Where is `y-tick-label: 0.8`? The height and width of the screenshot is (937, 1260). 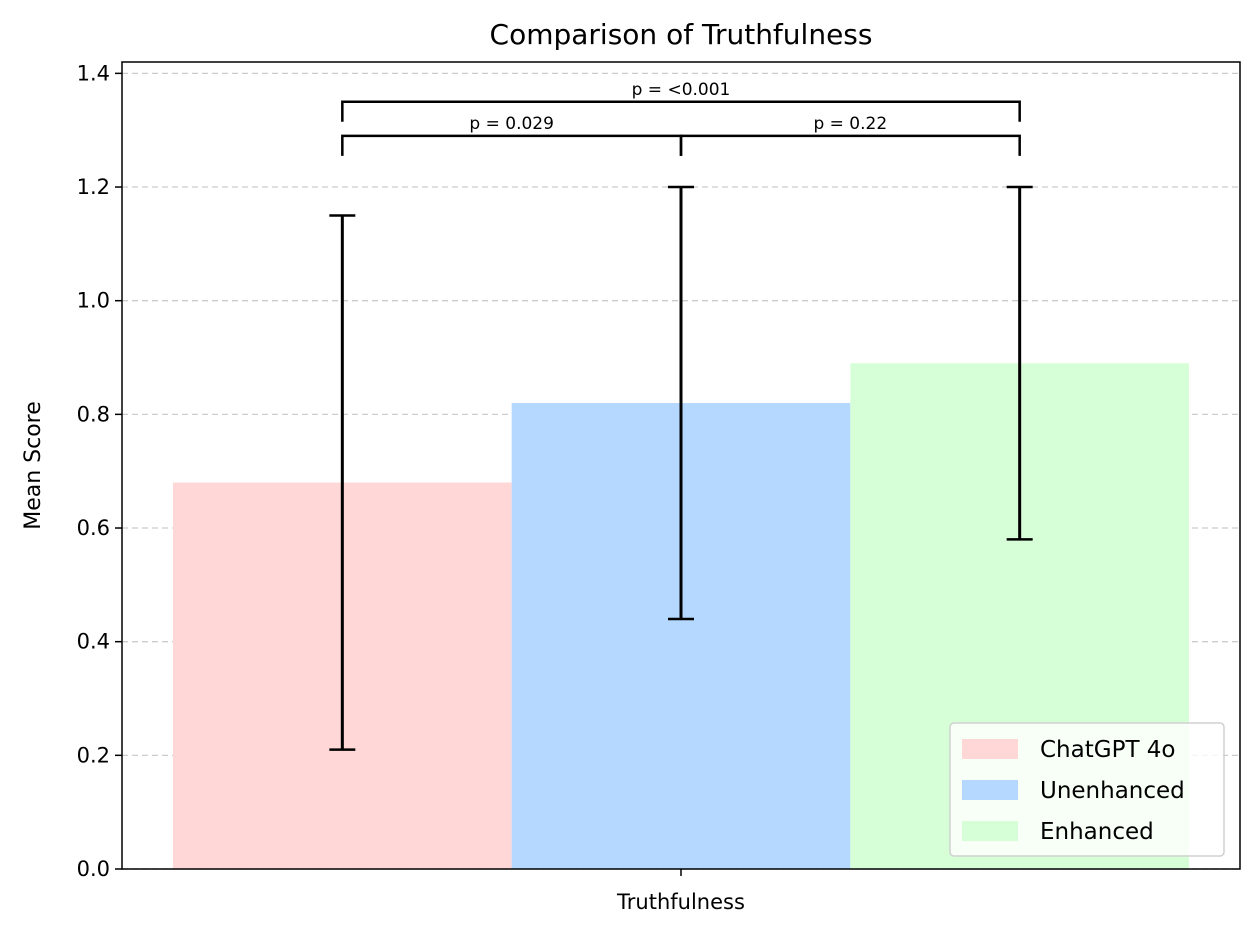
y-tick-label: 0.8 is located at coordinates (93, 414).